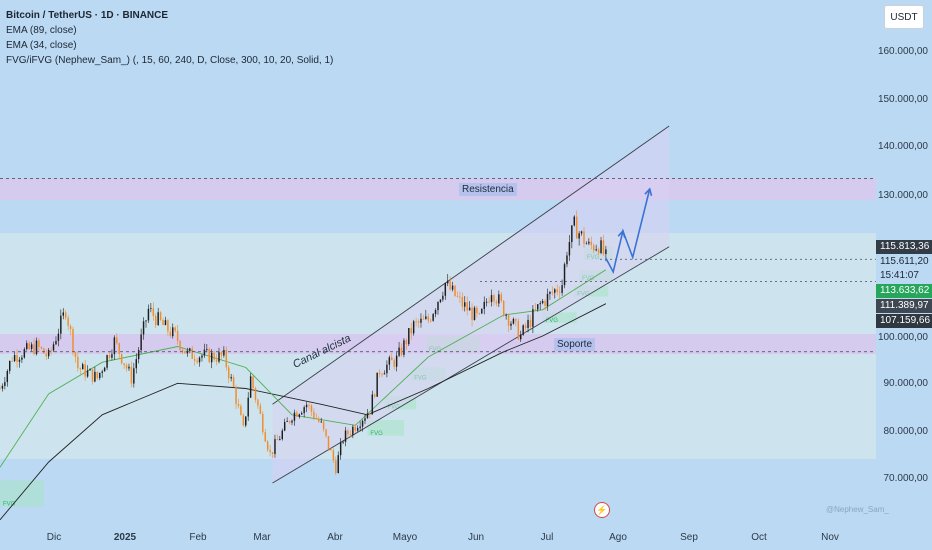 The height and width of the screenshot is (550, 932). I want to click on y-axis-label: 90.000,00, so click(906, 383).